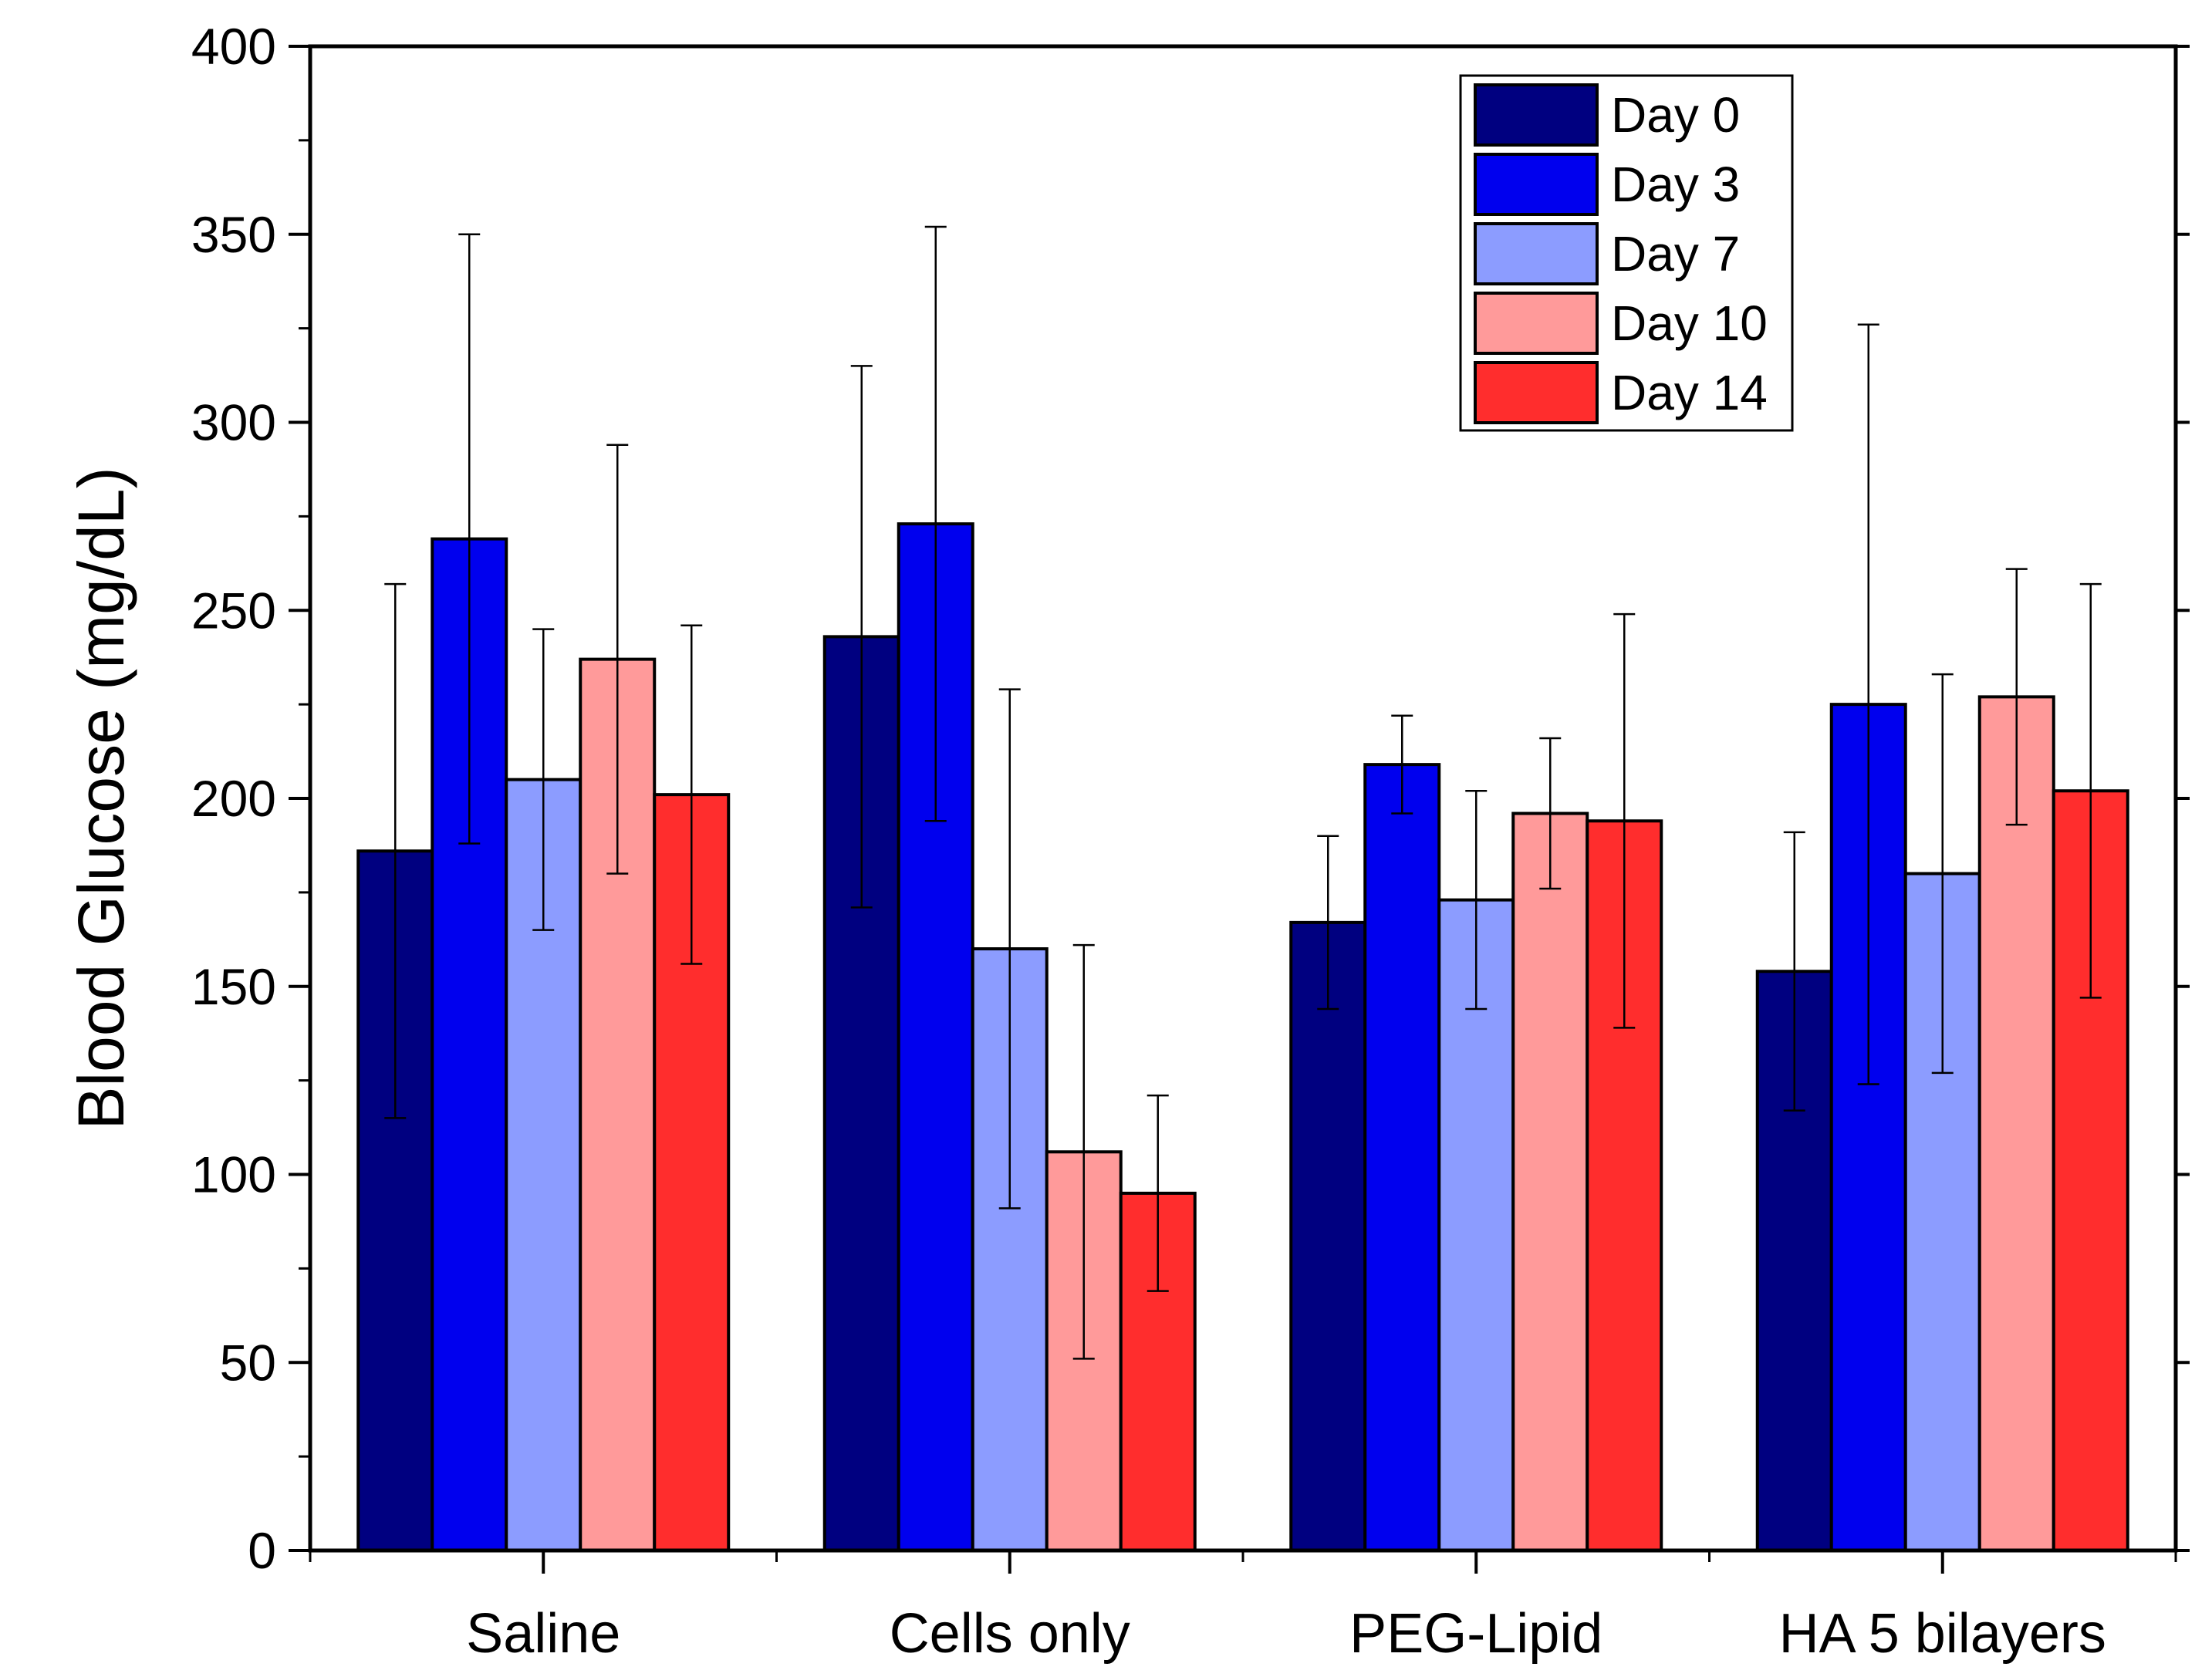 The height and width of the screenshot is (1677, 2212). I want to click on x-tick-label-ha-5-bilayers: HA 5 bilayers, so click(1943, 1634).